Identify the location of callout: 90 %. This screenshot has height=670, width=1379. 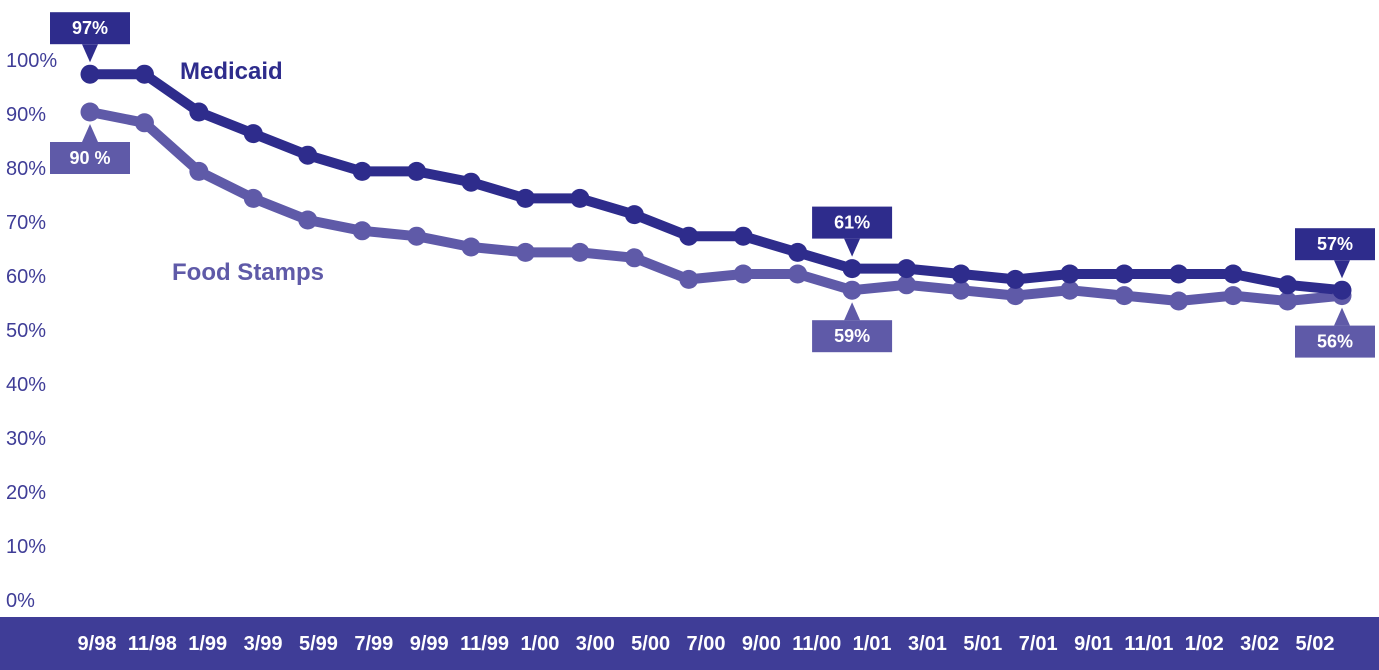
(90, 149).